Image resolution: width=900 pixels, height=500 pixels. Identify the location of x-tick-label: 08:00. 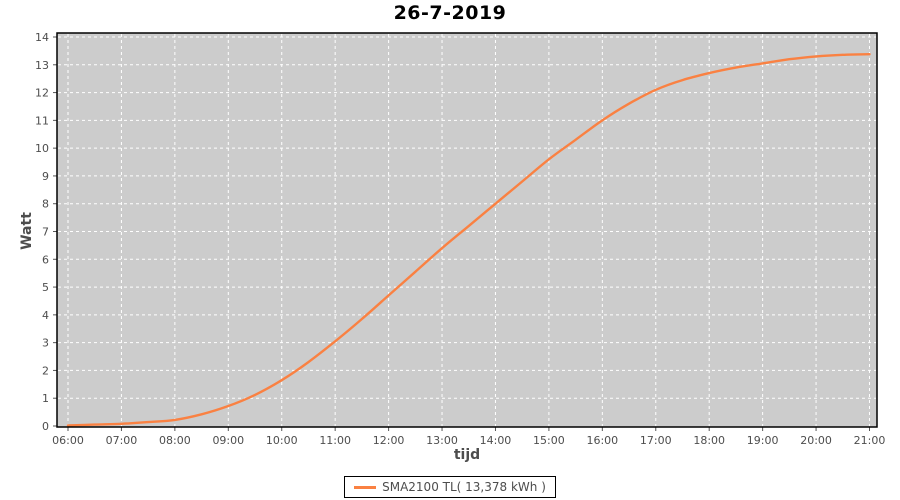
(175, 440).